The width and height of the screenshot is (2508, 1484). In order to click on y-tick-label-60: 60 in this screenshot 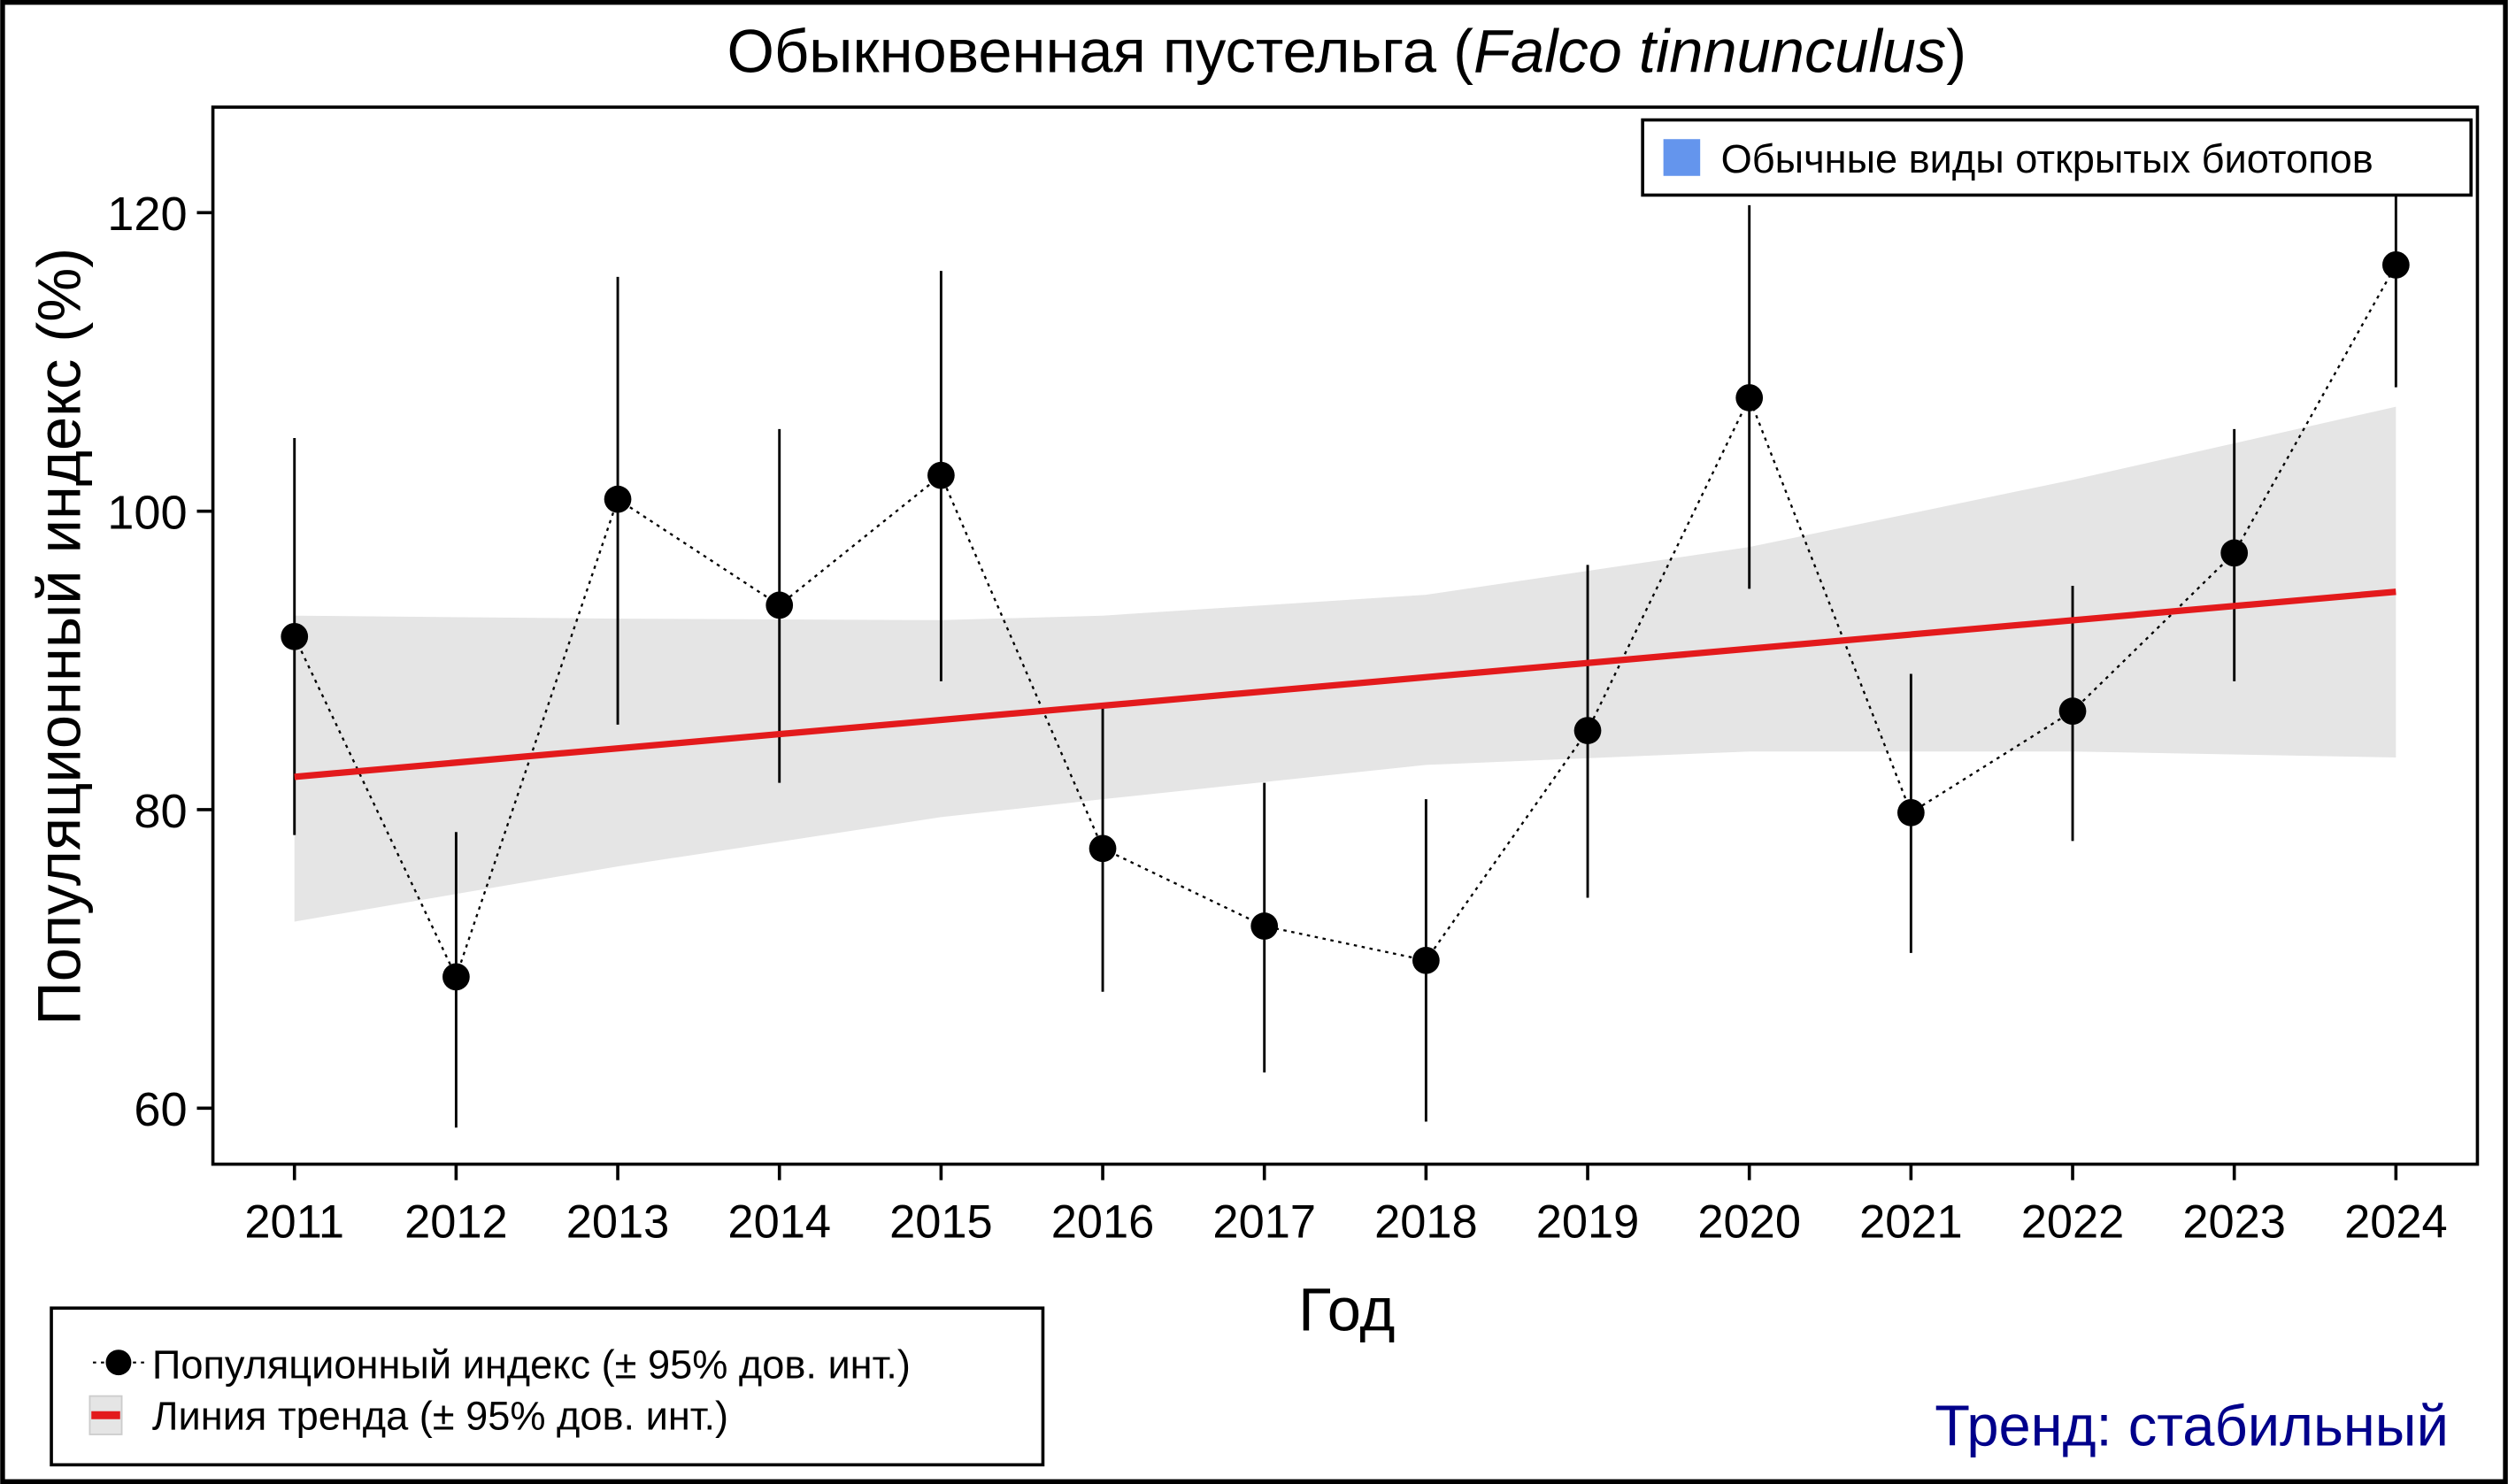, I will do `click(160, 1109)`.